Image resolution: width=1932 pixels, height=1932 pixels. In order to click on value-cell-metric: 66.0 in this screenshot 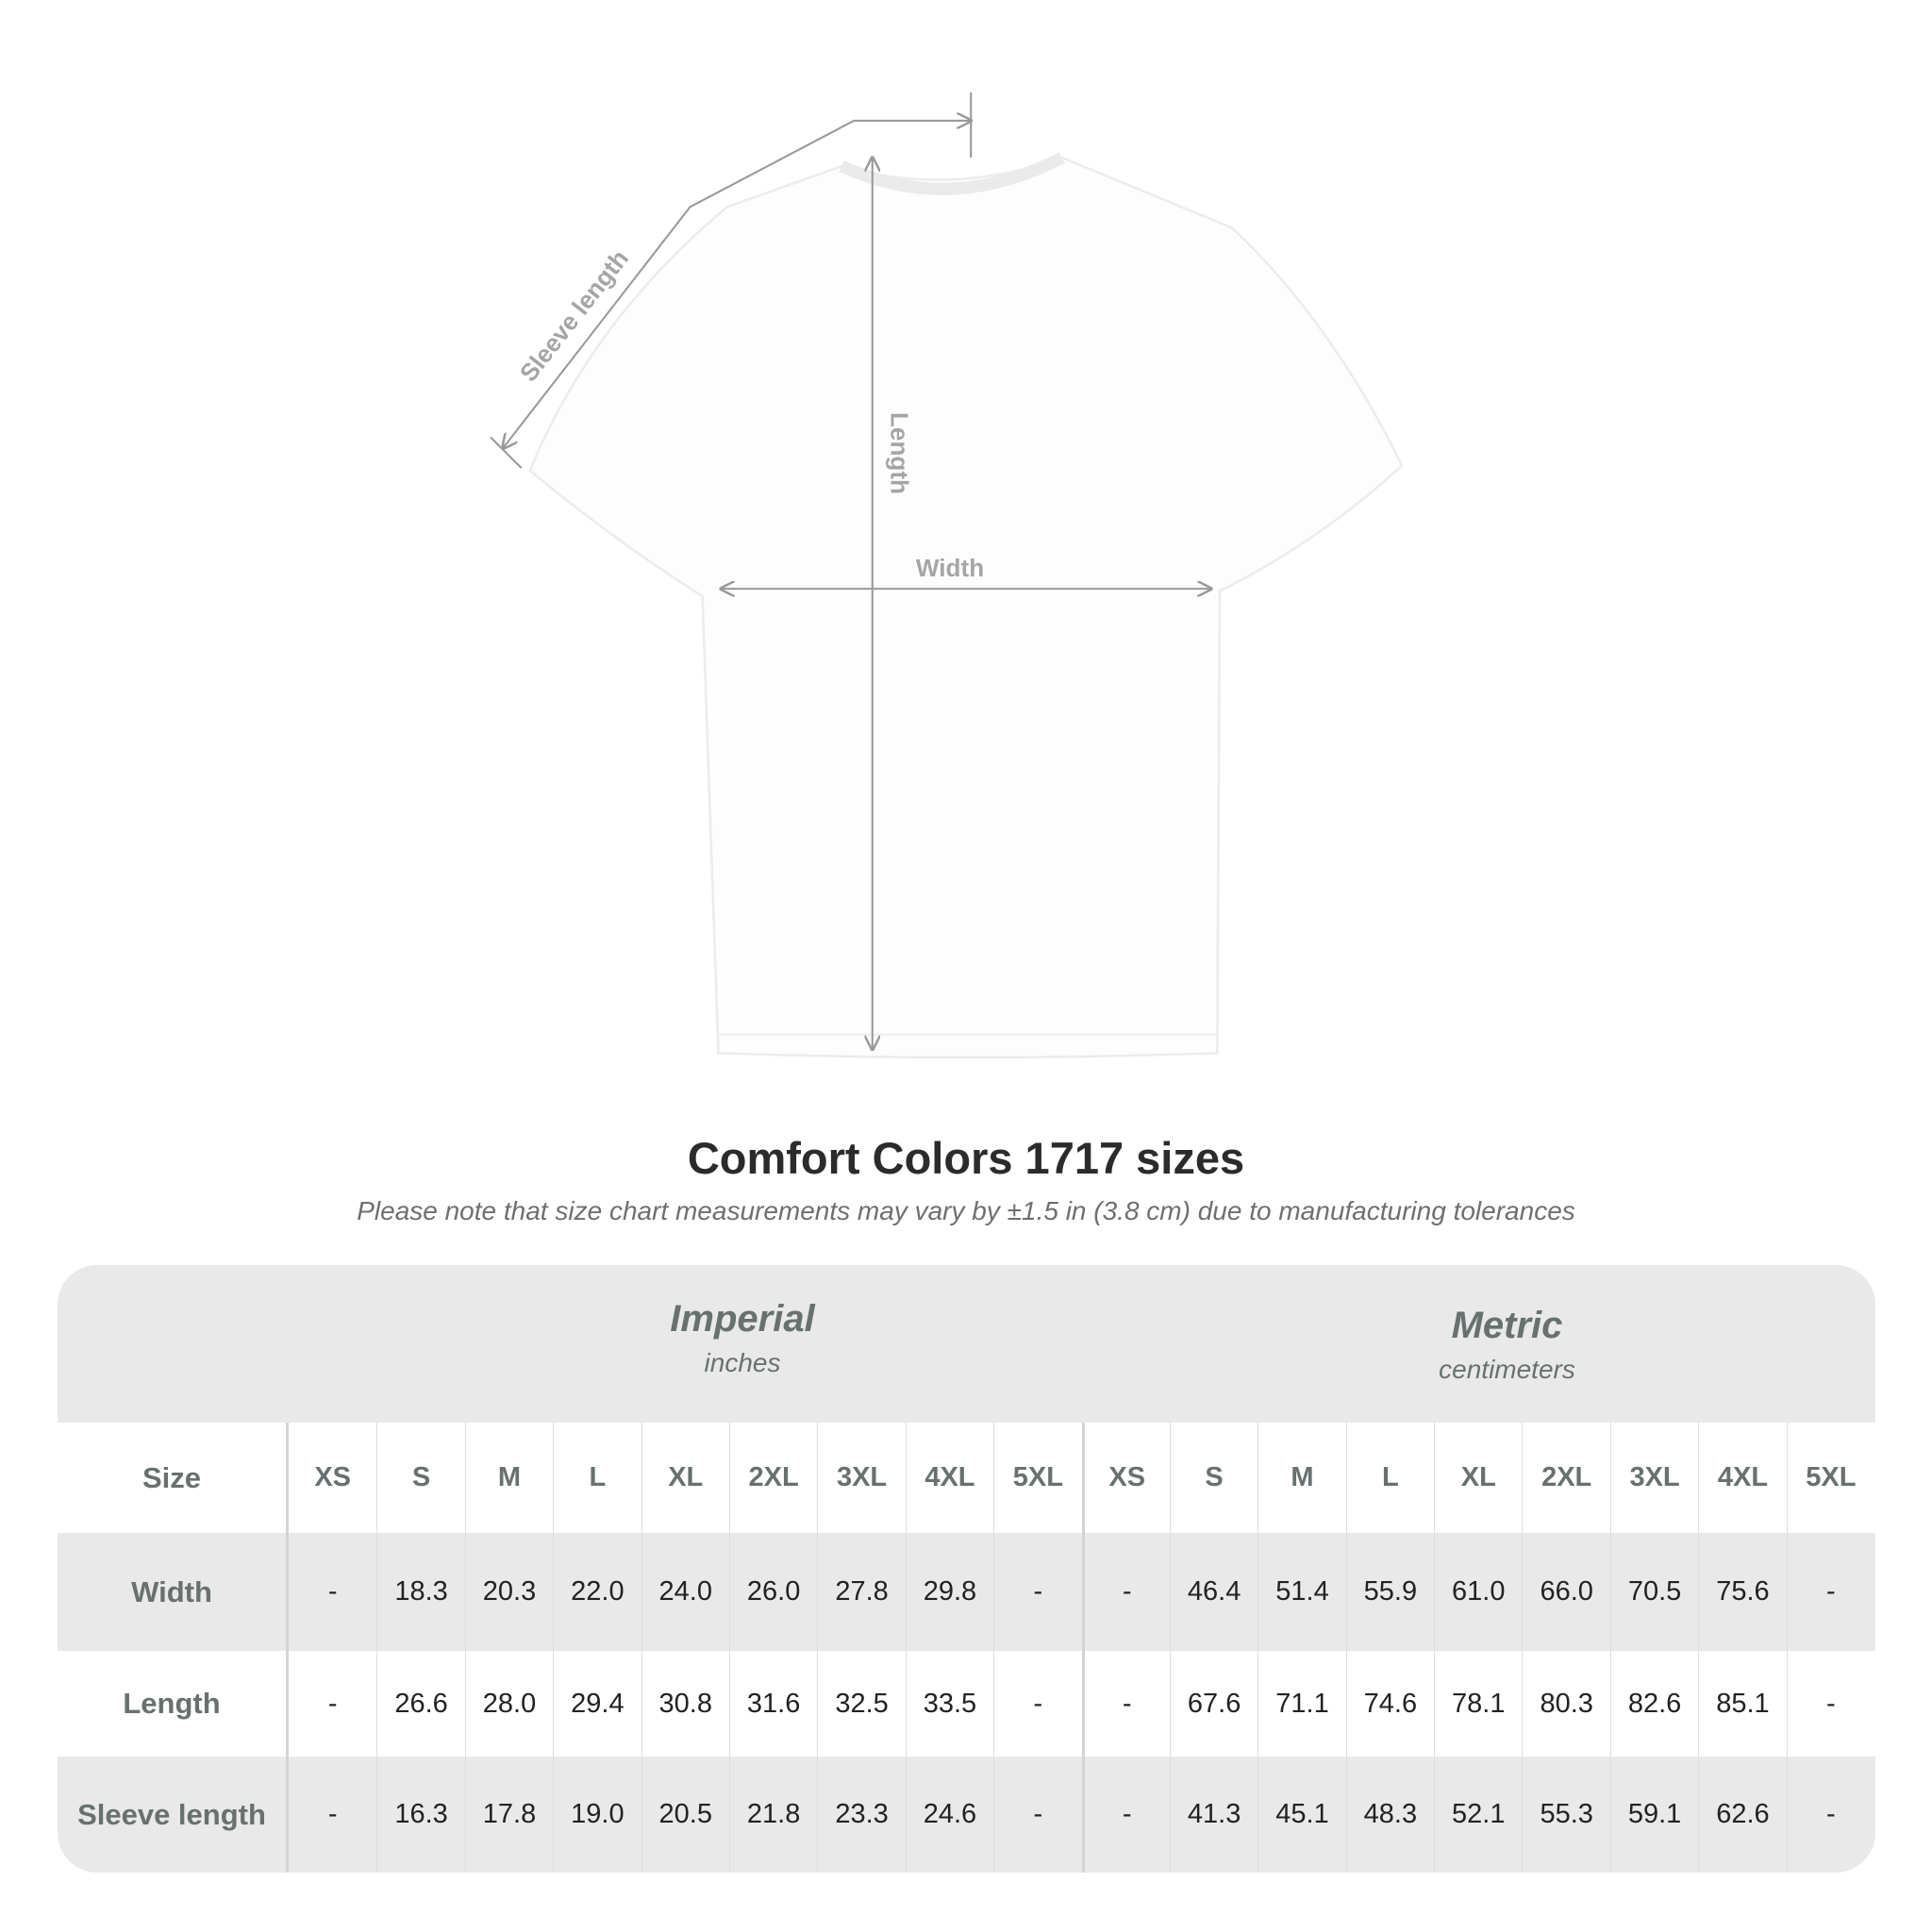, I will do `click(1566, 1592)`.